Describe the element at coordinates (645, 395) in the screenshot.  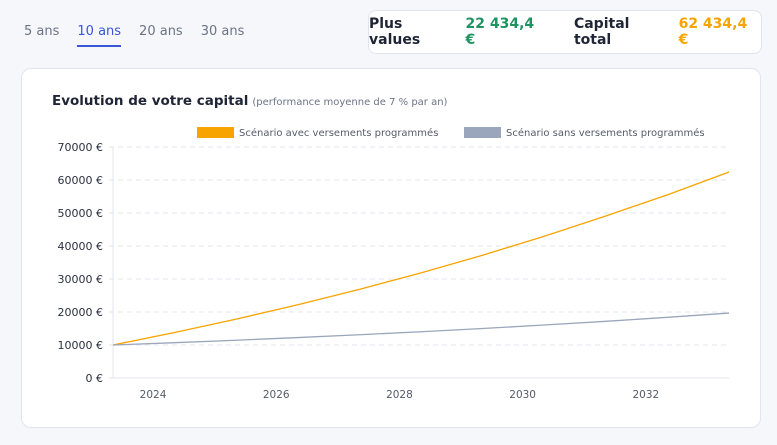
I see `x-tick-label: 2032` at that location.